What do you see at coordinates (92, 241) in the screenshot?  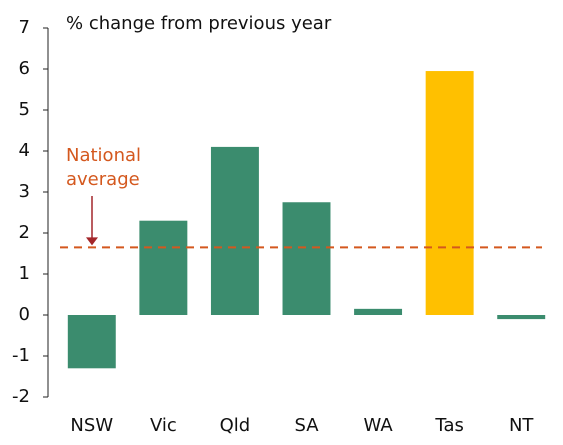 I see `reference-arrowhead` at bounding box center [92, 241].